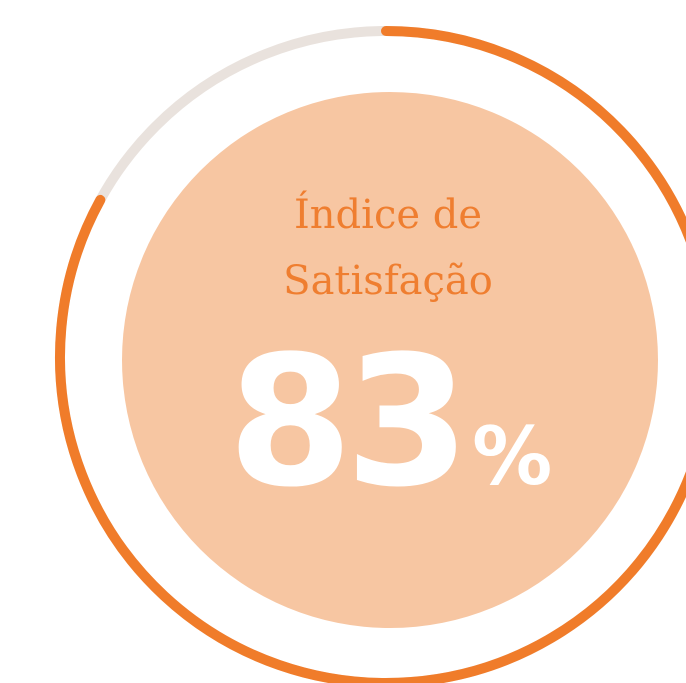 The width and height of the screenshot is (686, 683). Describe the element at coordinates (512, 456) in the screenshot. I see `value-unit: %` at that location.